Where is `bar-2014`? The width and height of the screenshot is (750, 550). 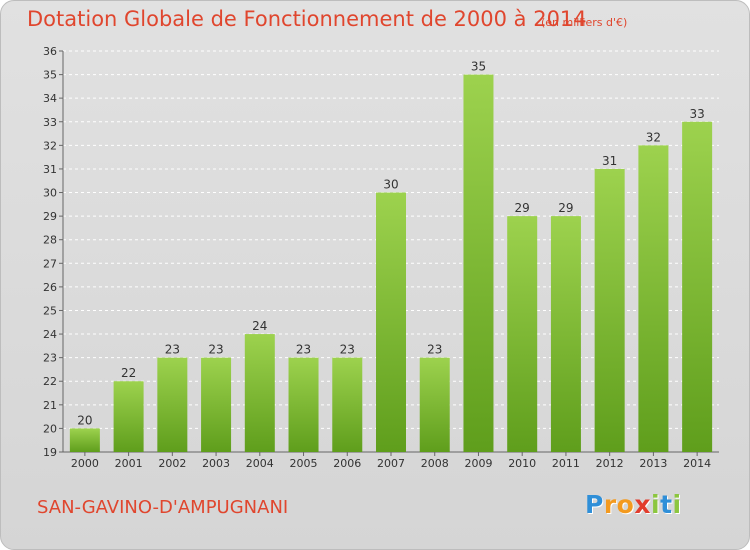 bar-2014 is located at coordinates (697, 286).